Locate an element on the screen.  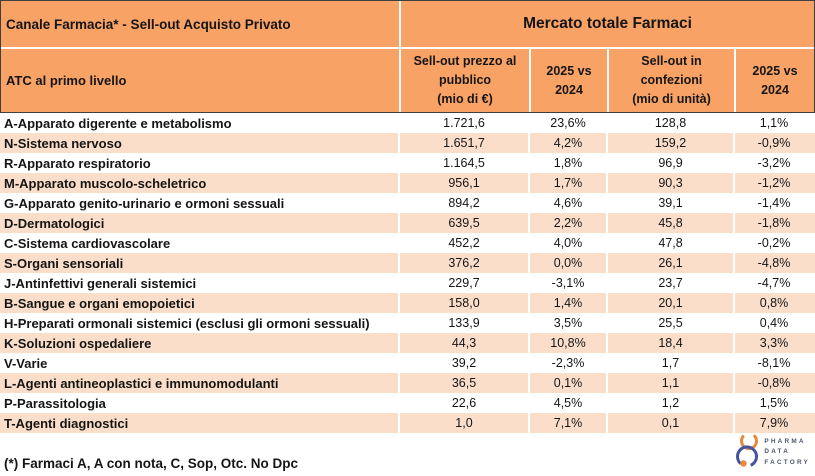
table-row: P-Parassitologia 22,6 4,5% 1,2 1,5% is located at coordinates (407, 403).